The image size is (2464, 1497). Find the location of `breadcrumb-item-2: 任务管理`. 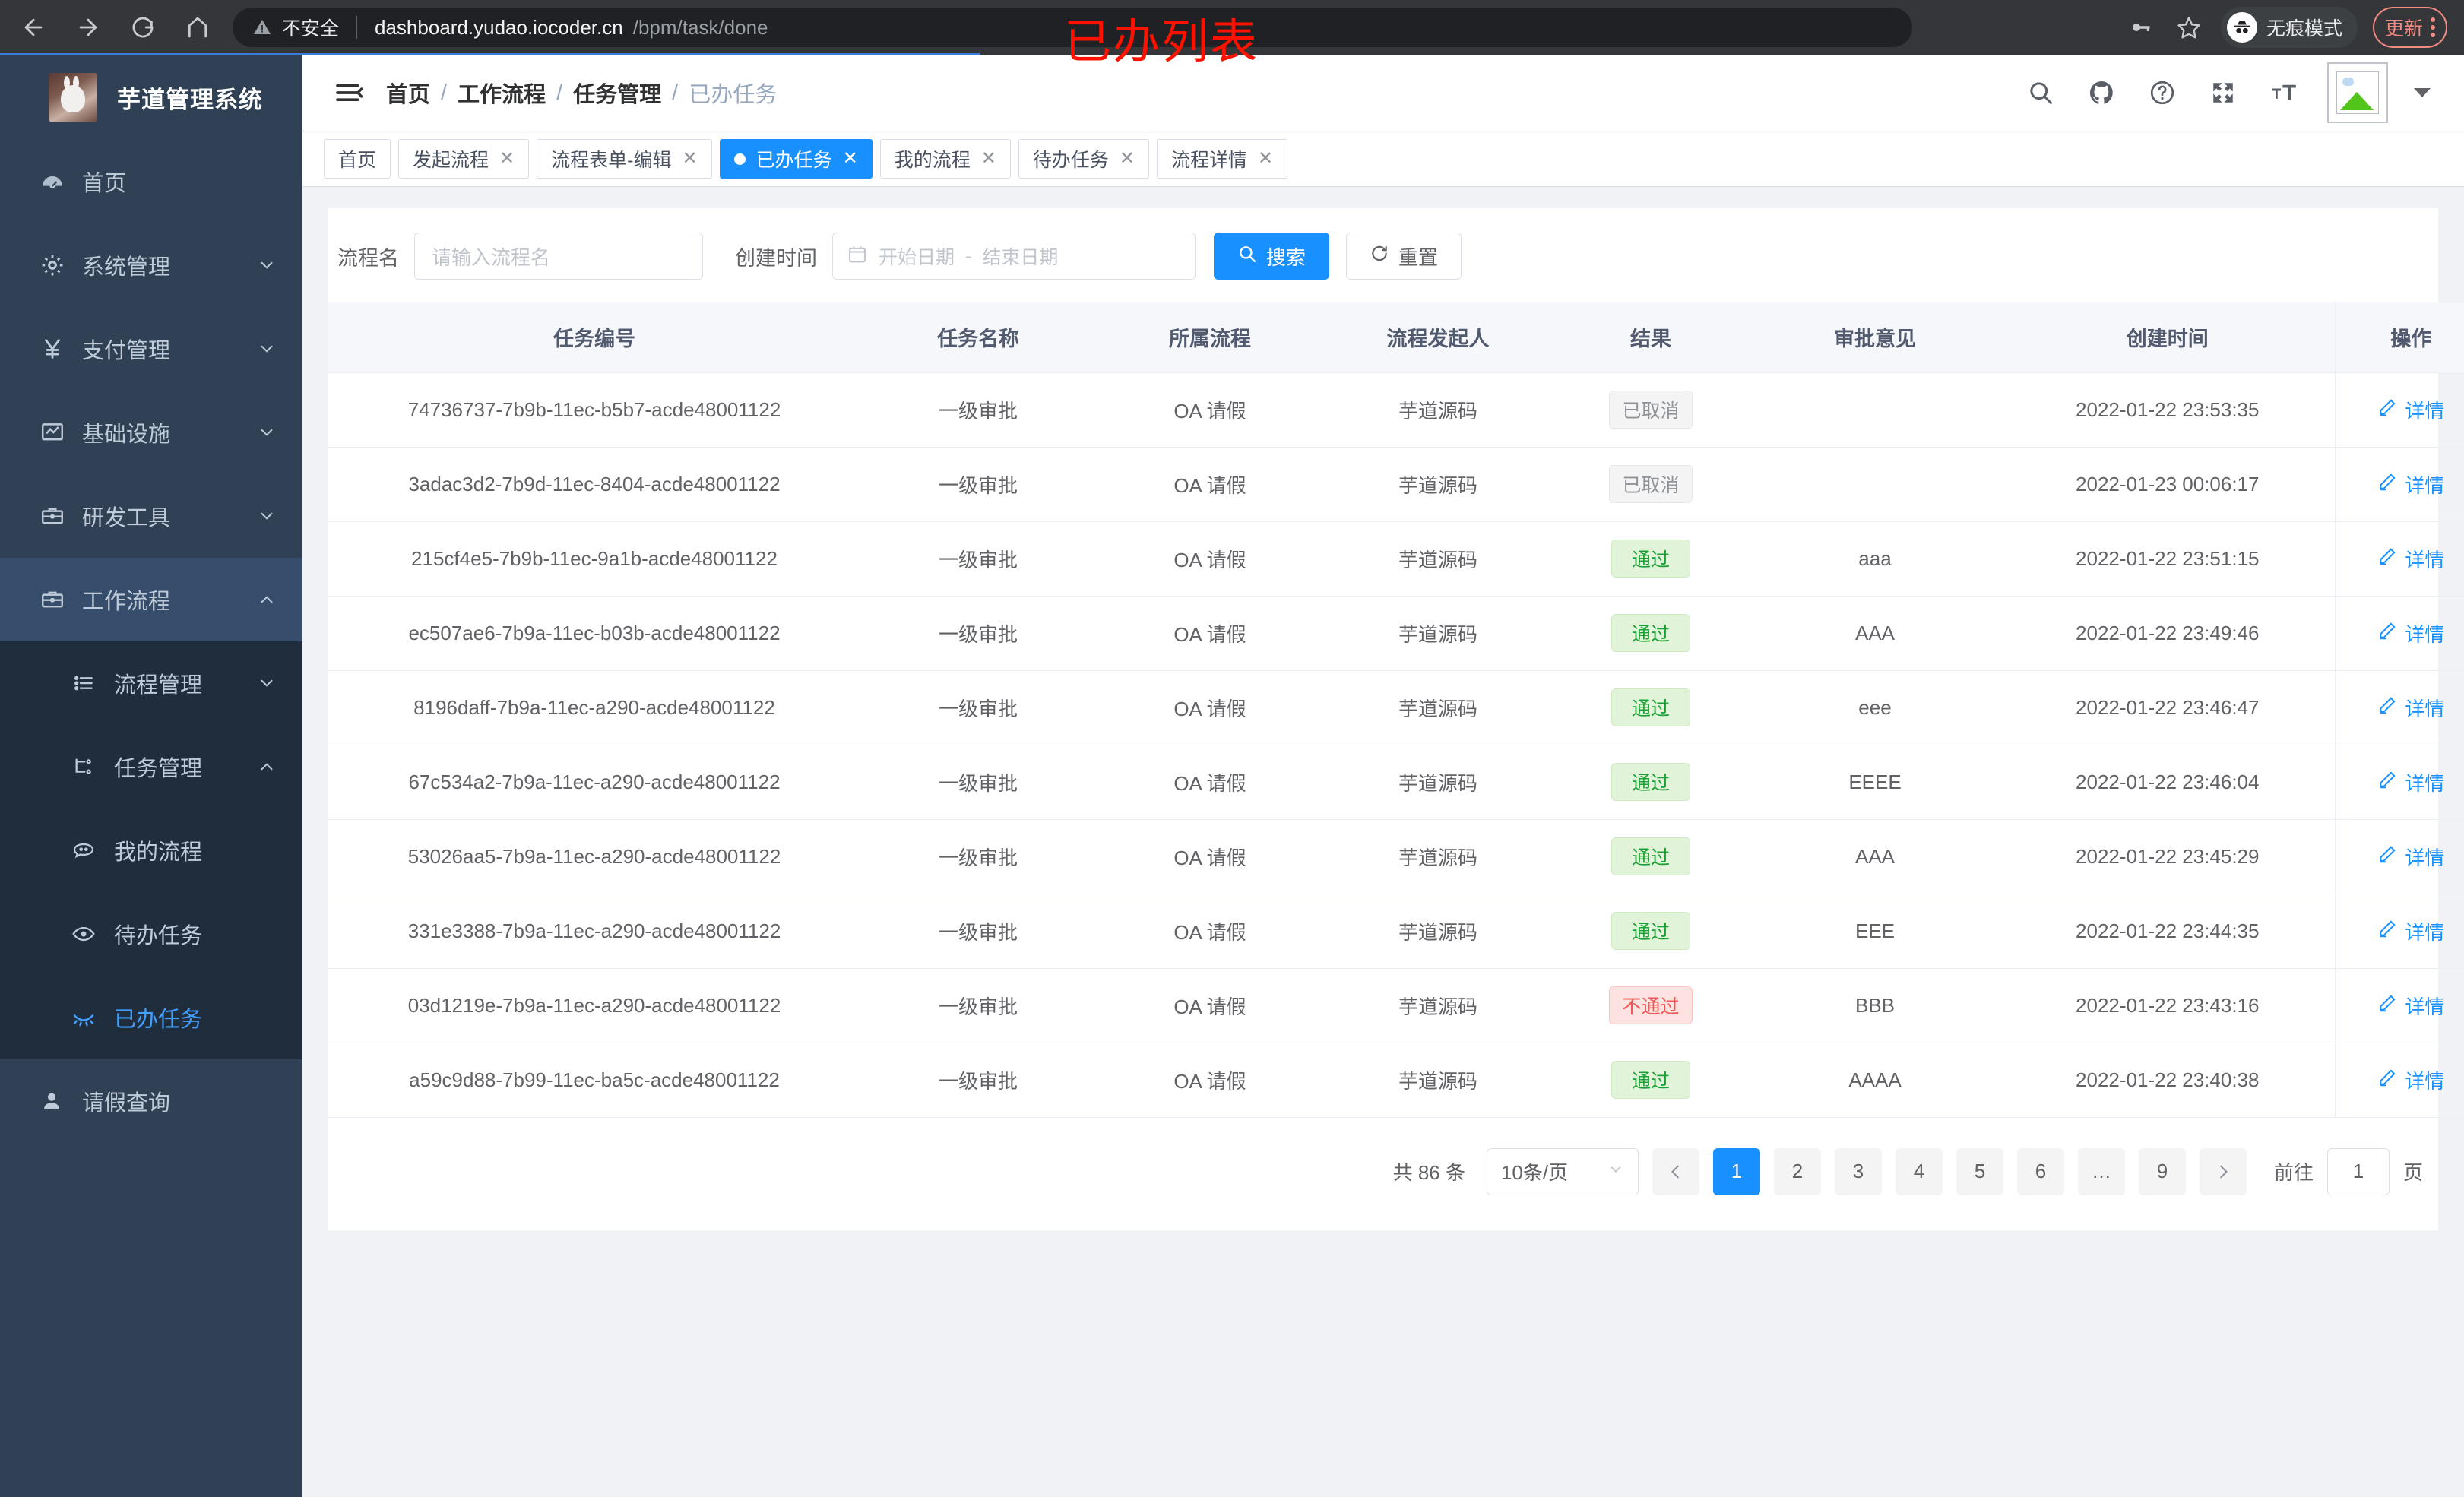

breadcrumb-item-2: 任务管理 is located at coordinates (617, 95).